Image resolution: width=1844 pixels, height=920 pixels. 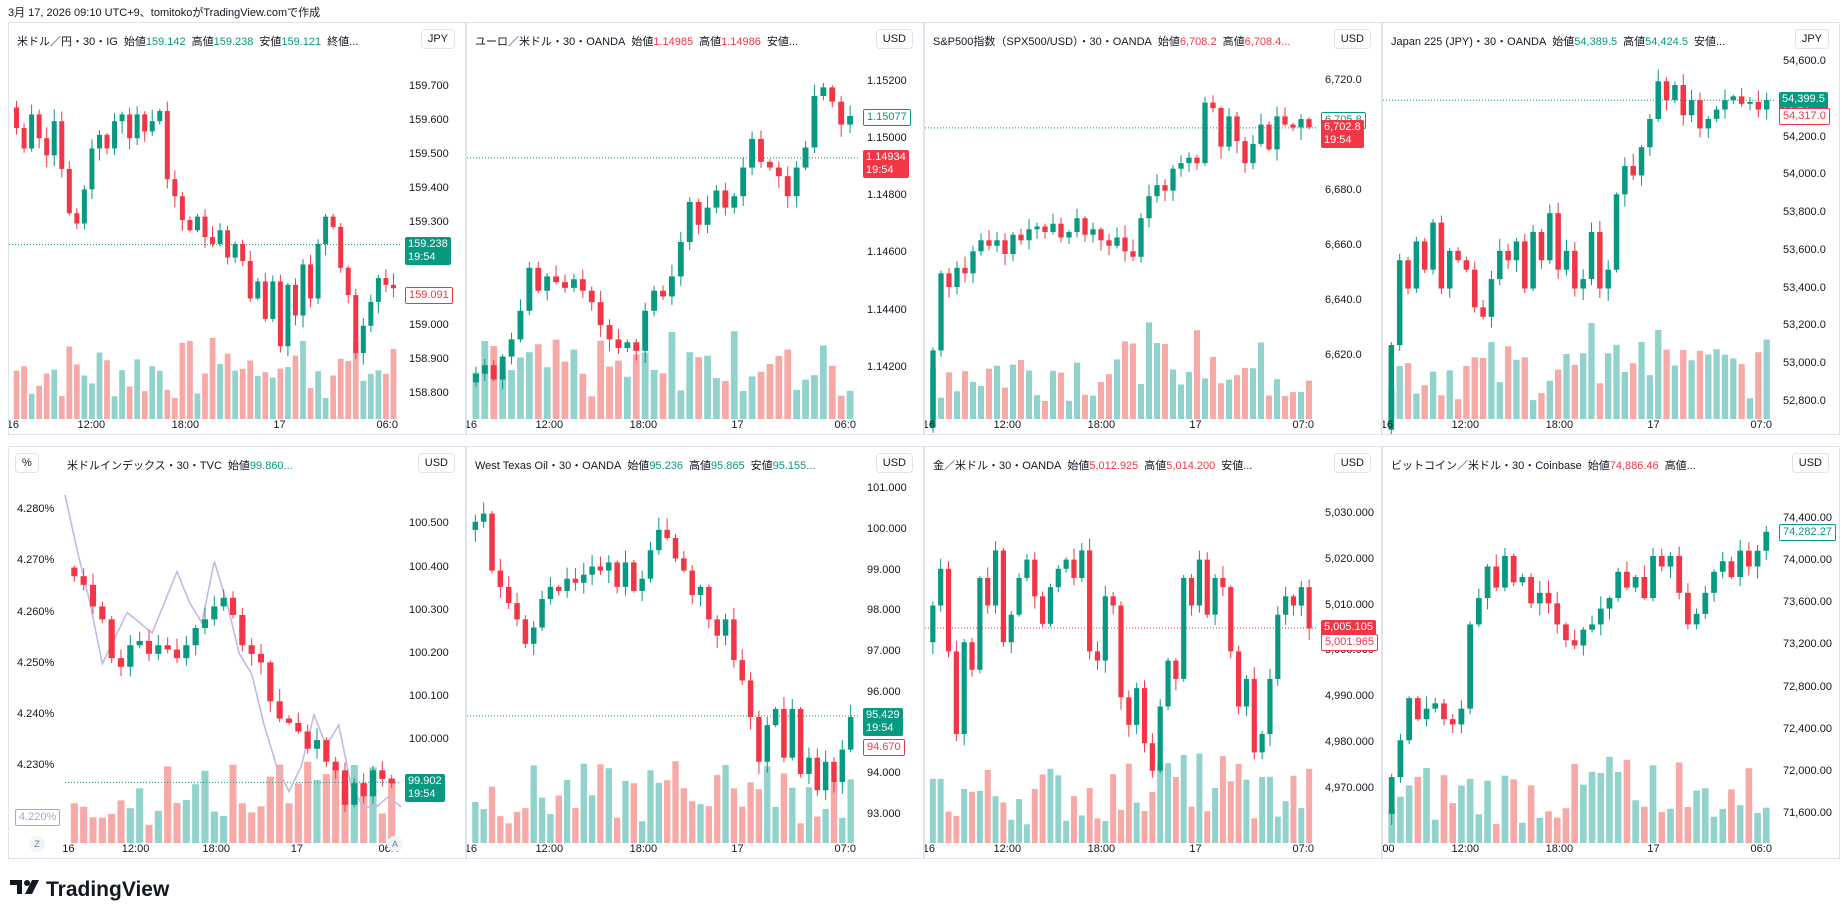 I want to click on symbol-title: Japan 225 (JPY)・30・OANDA, so click(x=1469, y=42).